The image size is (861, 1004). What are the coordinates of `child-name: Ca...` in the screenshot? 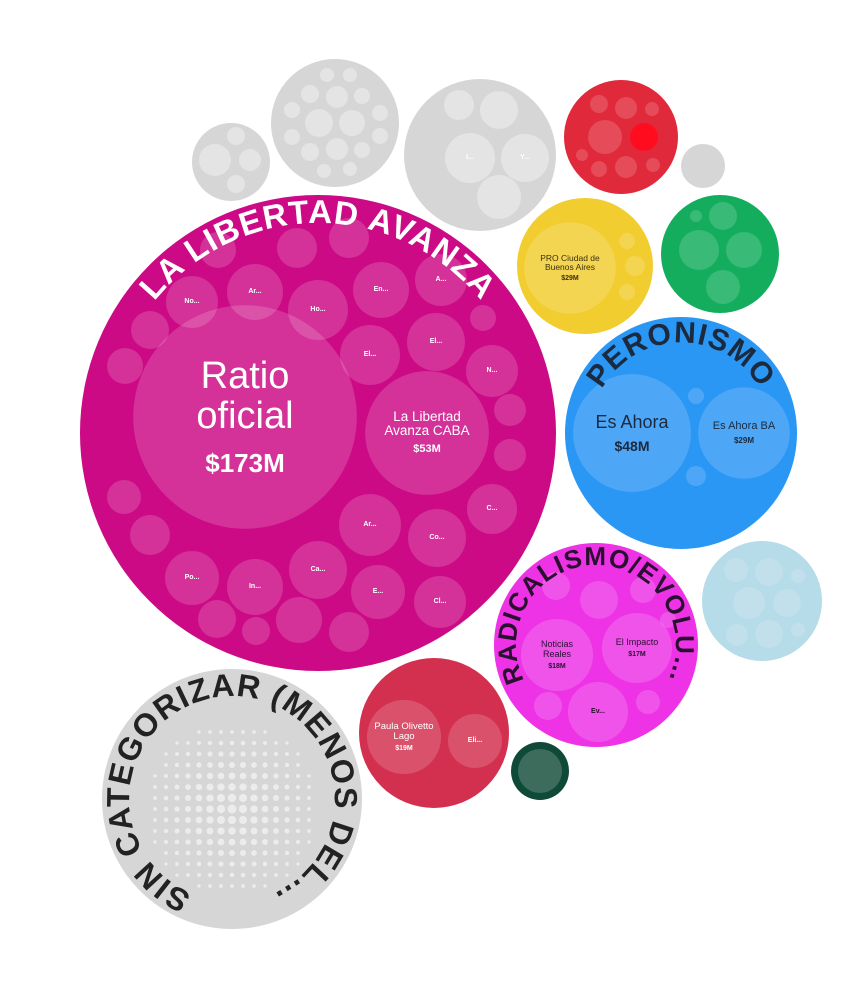 It's located at (318, 570).